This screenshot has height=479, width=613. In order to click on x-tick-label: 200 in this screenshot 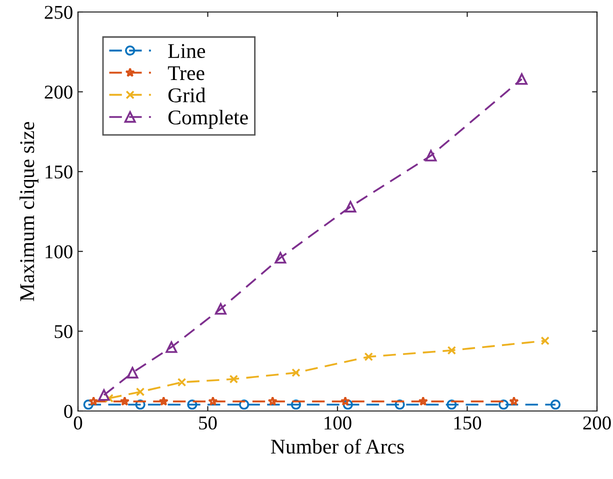, I will do `click(597, 423)`.